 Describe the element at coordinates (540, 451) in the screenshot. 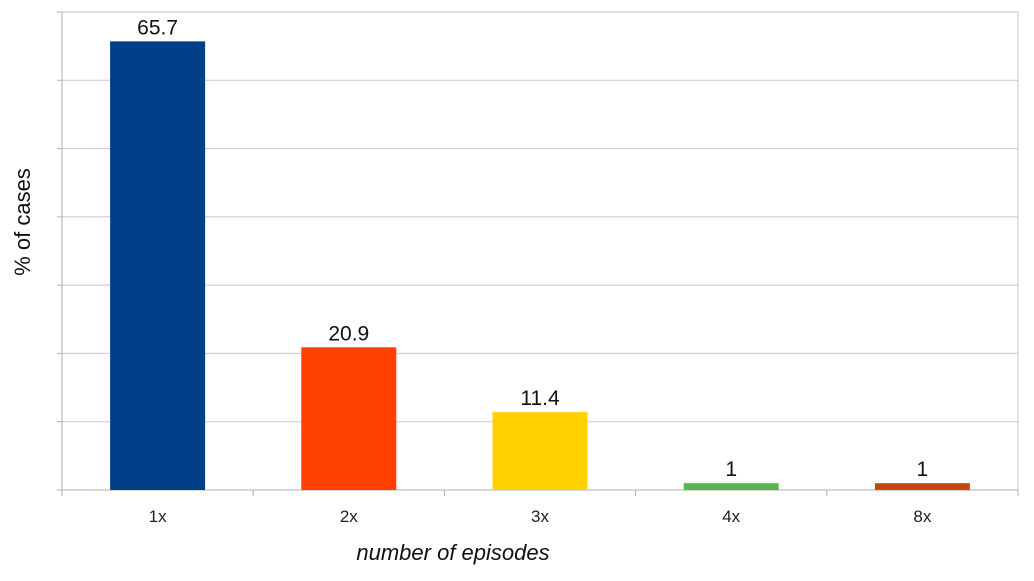

I see `bar-3x` at that location.